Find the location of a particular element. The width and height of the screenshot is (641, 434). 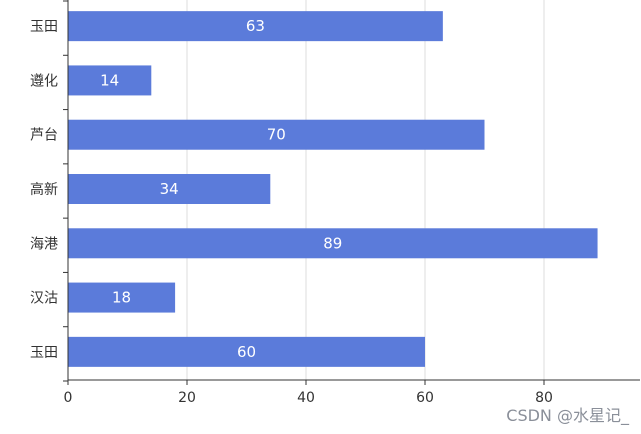

x-tick-label: 80 is located at coordinates (544, 398).